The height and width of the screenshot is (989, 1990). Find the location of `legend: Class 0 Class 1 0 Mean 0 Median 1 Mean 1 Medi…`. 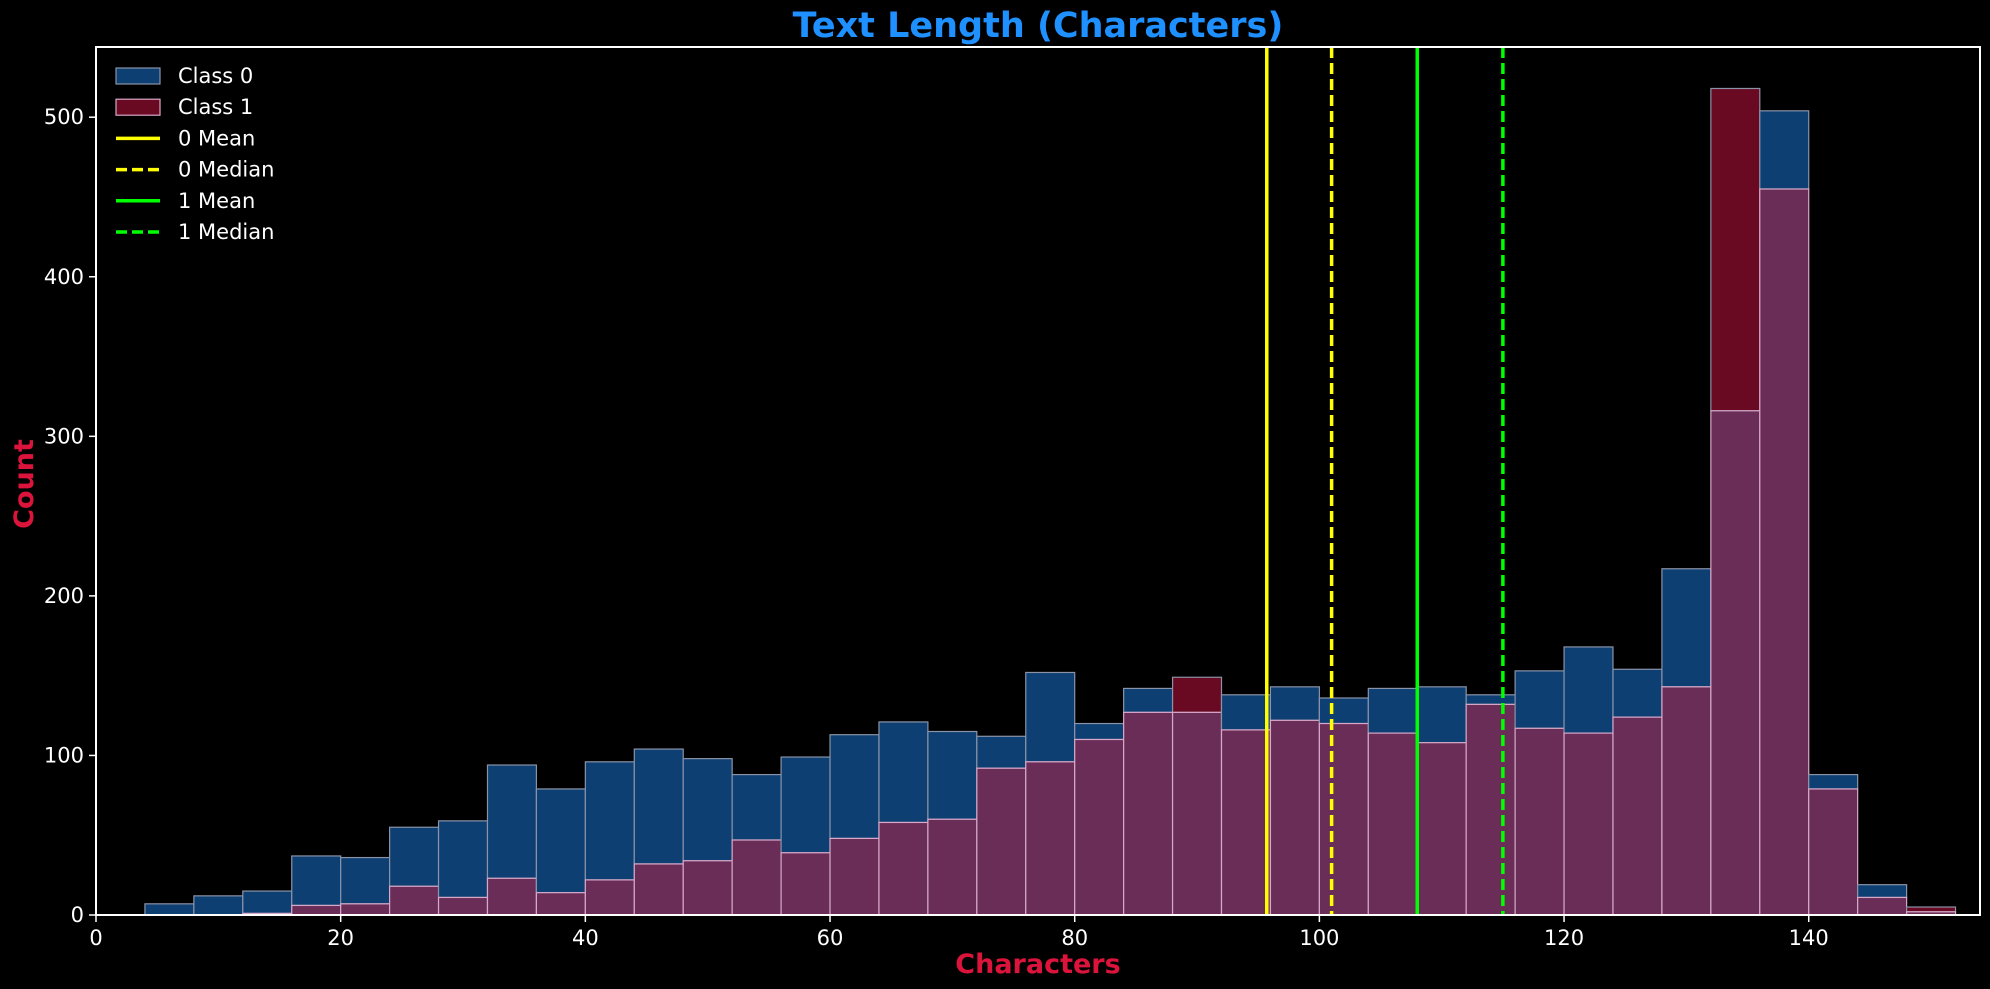

legend: Class 0 Class 1 0 Mean 0 Median 1 Mean 1 Medi… is located at coordinates (194, 154).